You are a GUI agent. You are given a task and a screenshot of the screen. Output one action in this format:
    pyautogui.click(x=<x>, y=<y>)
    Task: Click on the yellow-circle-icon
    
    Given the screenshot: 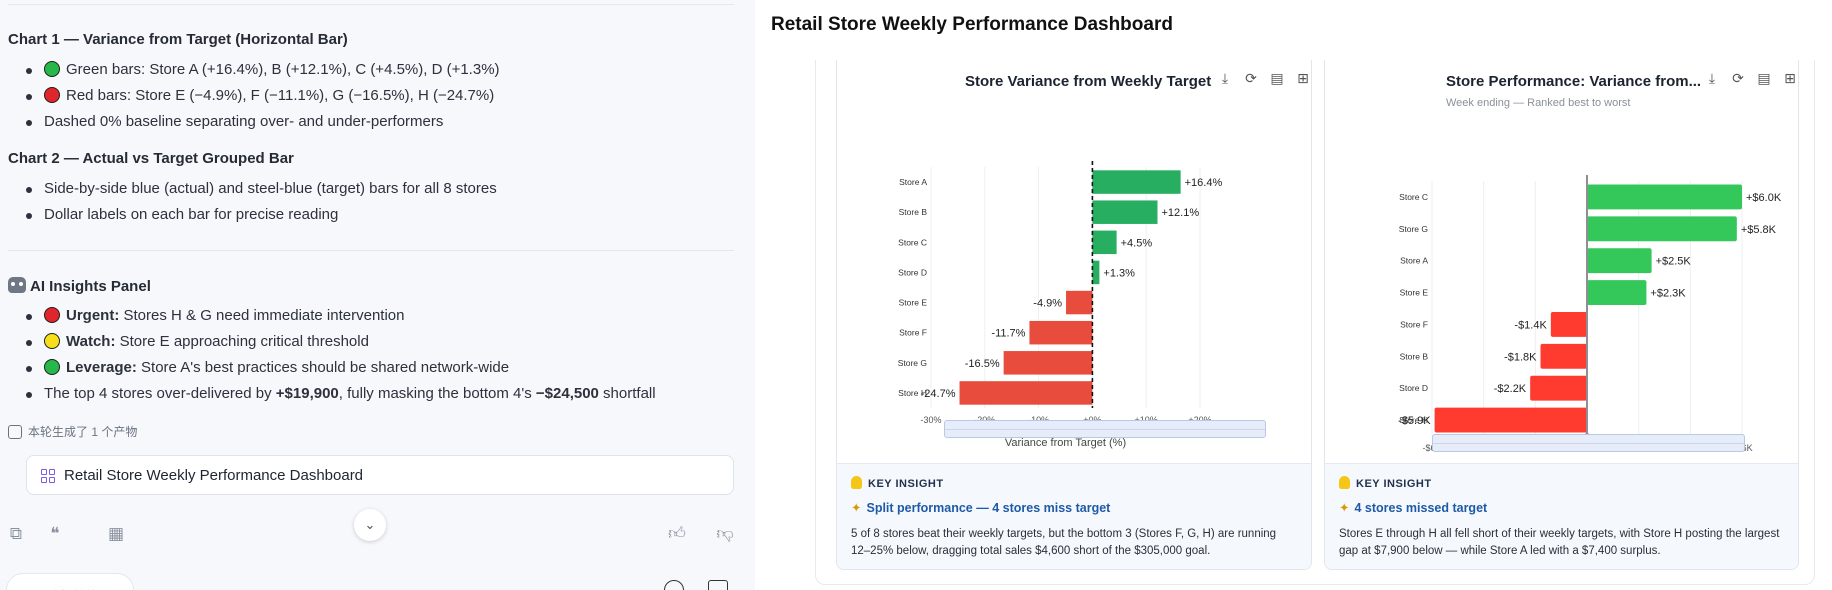 What is the action you would take?
    pyautogui.click(x=52, y=341)
    